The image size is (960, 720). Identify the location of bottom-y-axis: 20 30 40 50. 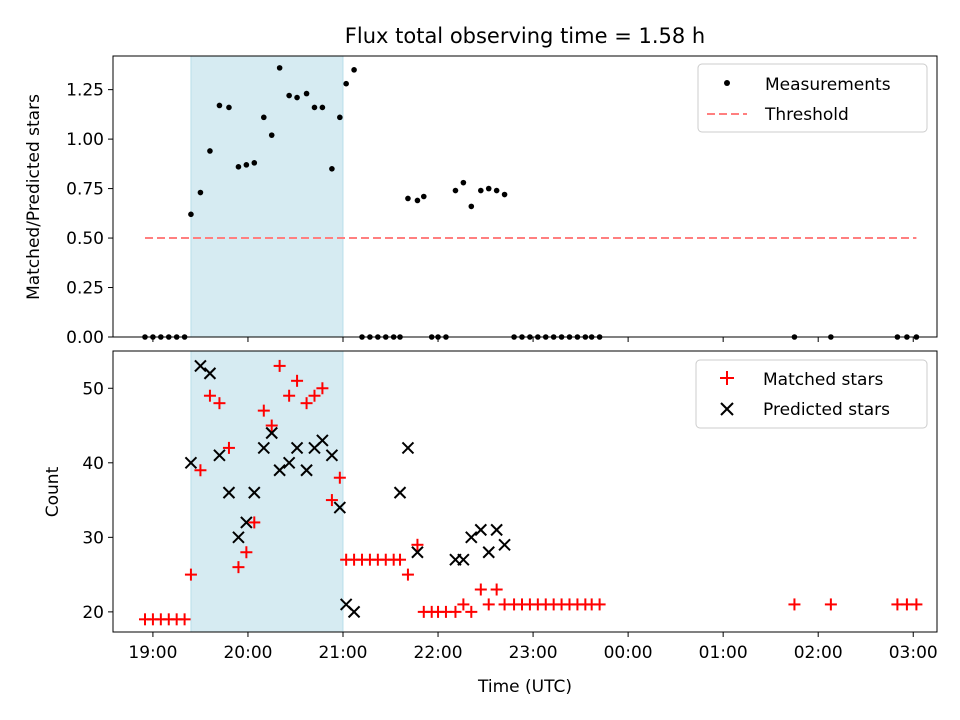
(97, 501).